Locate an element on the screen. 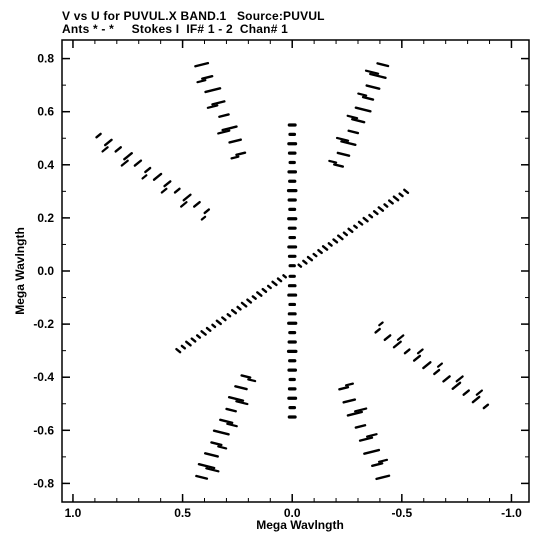 The height and width of the screenshot is (541, 540). y-tick-label: 0.6 is located at coordinates (45, 112).